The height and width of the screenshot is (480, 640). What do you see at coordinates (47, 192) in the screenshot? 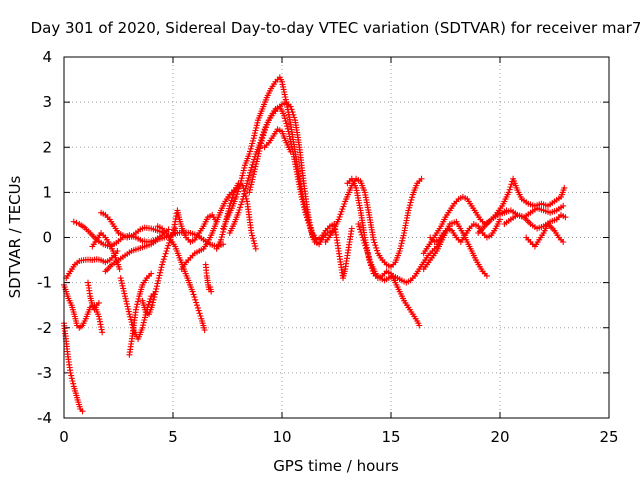
I see `y-tick-label: 1` at bounding box center [47, 192].